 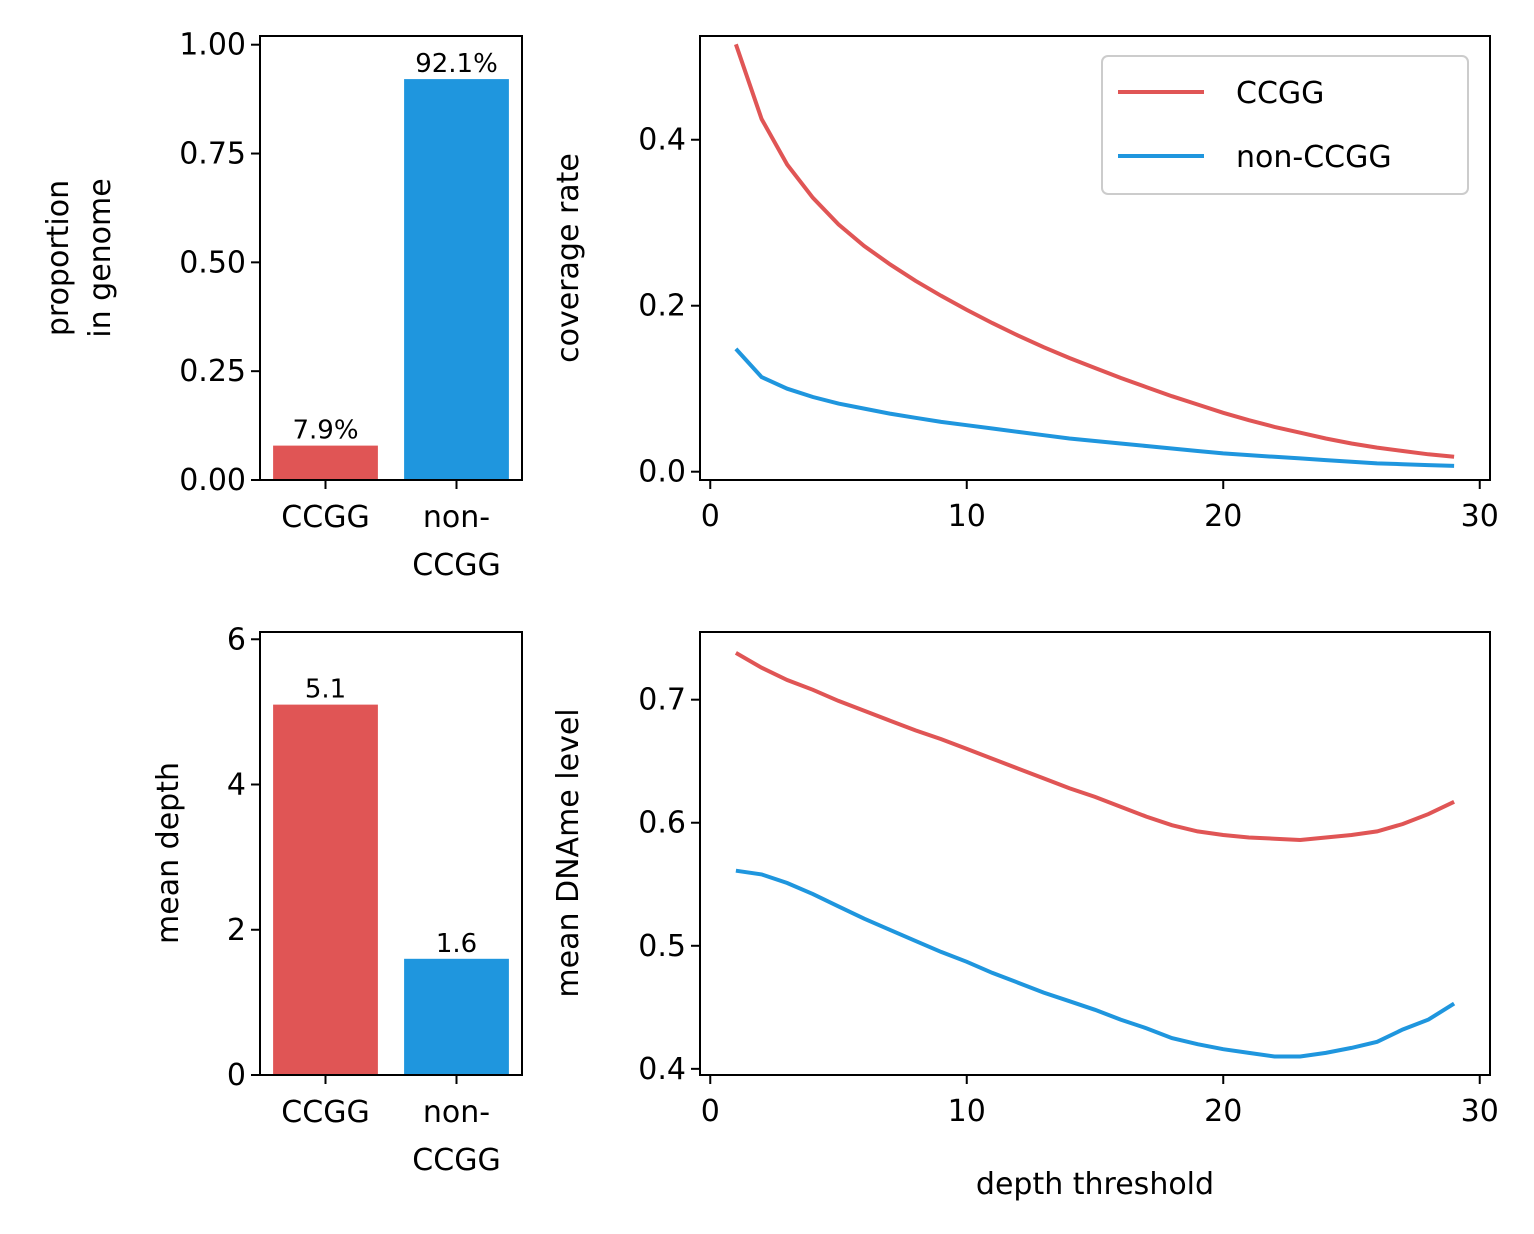 I want to click on proportion-ylabel: proportion in genome, so click(x=79, y=257).